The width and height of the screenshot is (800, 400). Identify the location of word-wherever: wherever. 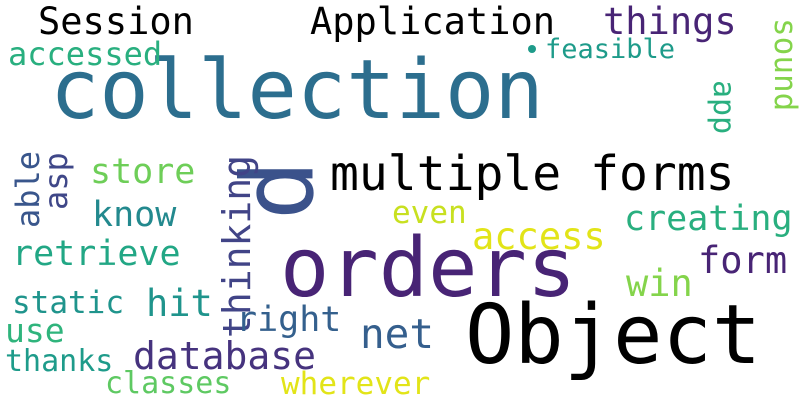
(356, 383).